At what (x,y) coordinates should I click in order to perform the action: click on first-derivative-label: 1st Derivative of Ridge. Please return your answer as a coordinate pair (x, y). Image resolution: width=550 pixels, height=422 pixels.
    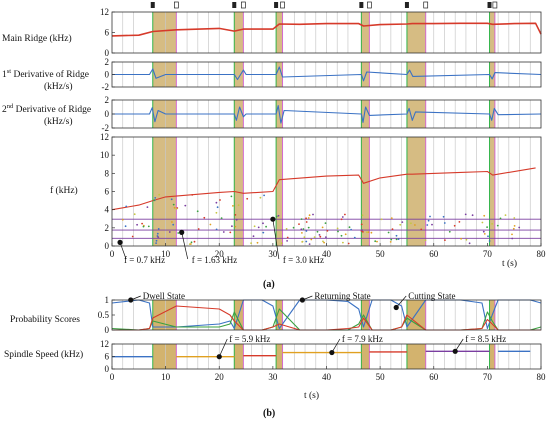
    Looking at the image, I should click on (45, 74).